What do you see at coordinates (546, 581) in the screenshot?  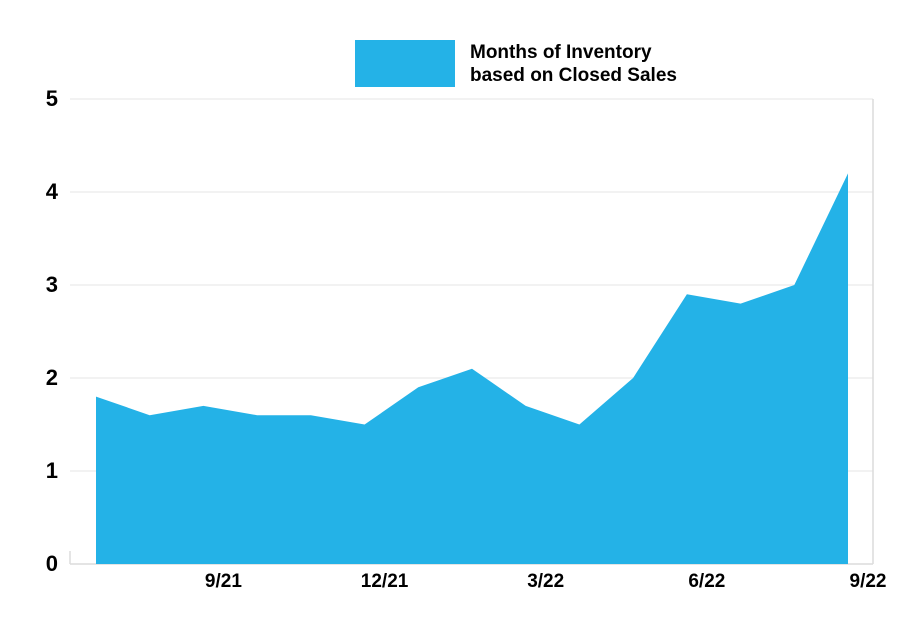 I see `x-tick-label-3-22: 3/22` at bounding box center [546, 581].